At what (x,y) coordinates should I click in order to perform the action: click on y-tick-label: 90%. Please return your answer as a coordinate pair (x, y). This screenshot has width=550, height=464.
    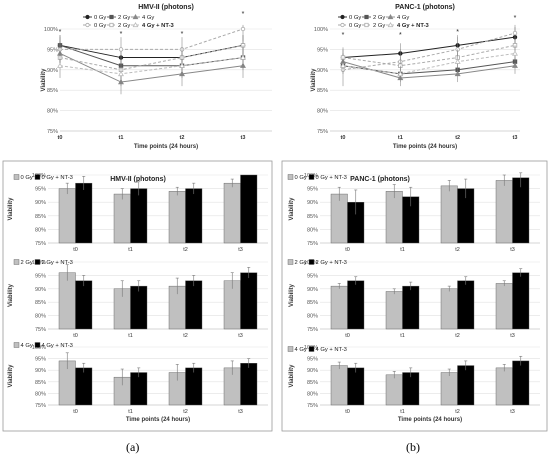
    Looking at the image, I should click on (52, 71).